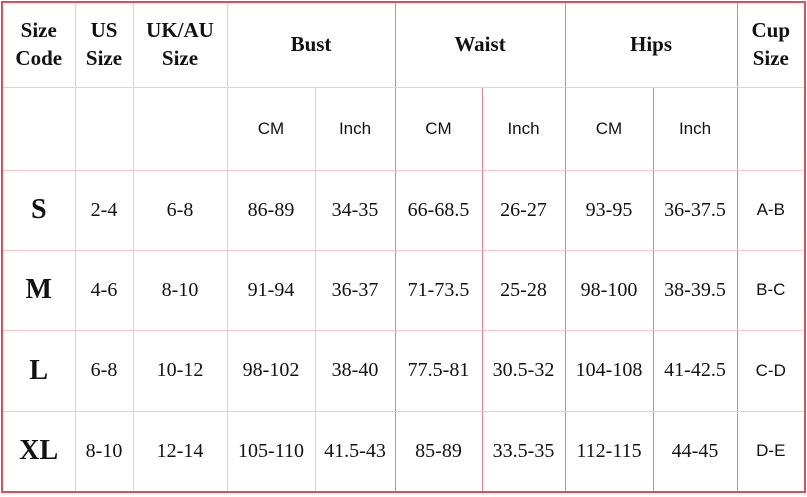 The image size is (807, 497). I want to click on cup-size-cell: C-D, so click(771, 370).